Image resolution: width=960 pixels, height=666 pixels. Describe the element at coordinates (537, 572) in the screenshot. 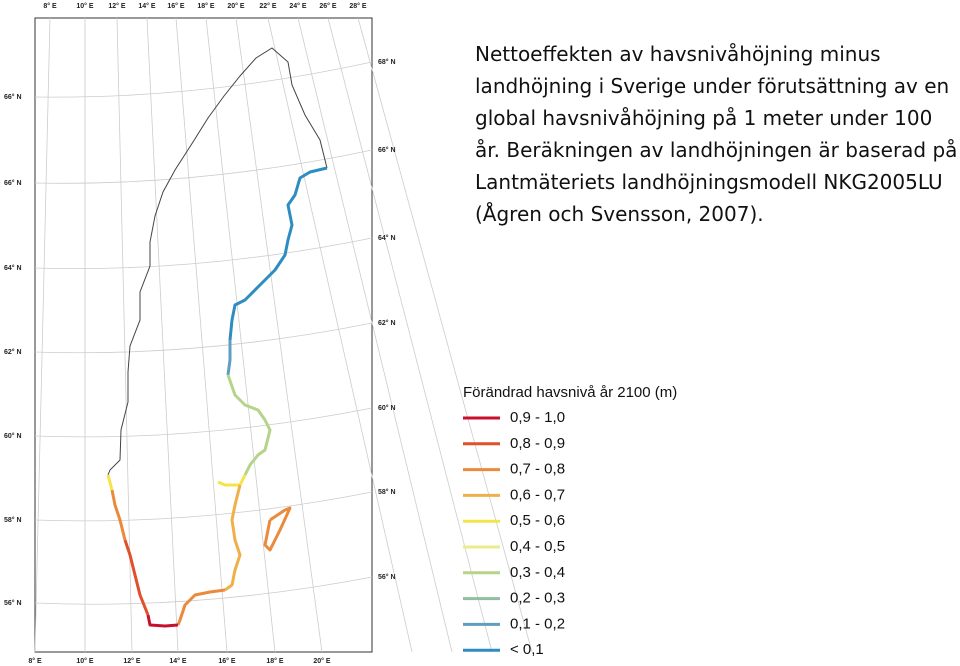

I see `legend-label: 0,3 - 0,4` at that location.